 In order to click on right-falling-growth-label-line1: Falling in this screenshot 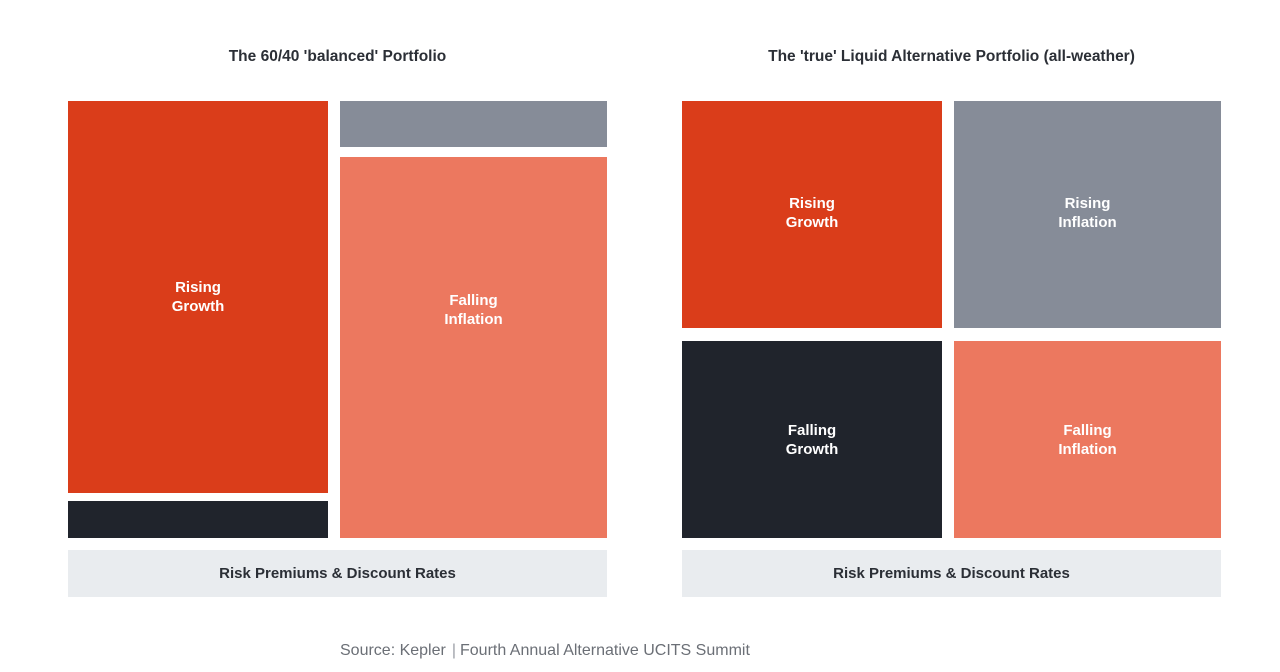, I will do `click(812, 430)`.